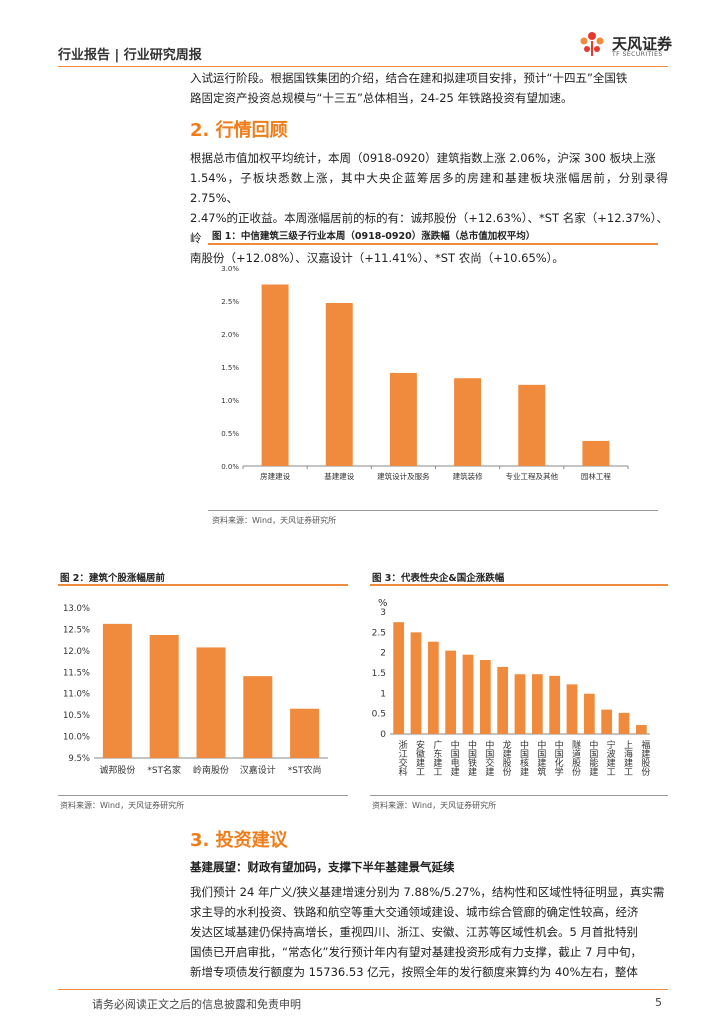 The image size is (724, 1024). Describe the element at coordinates (130, 55) in the screenshot. I see `report-type-label: 行业报告 | 行业研究周报` at that location.